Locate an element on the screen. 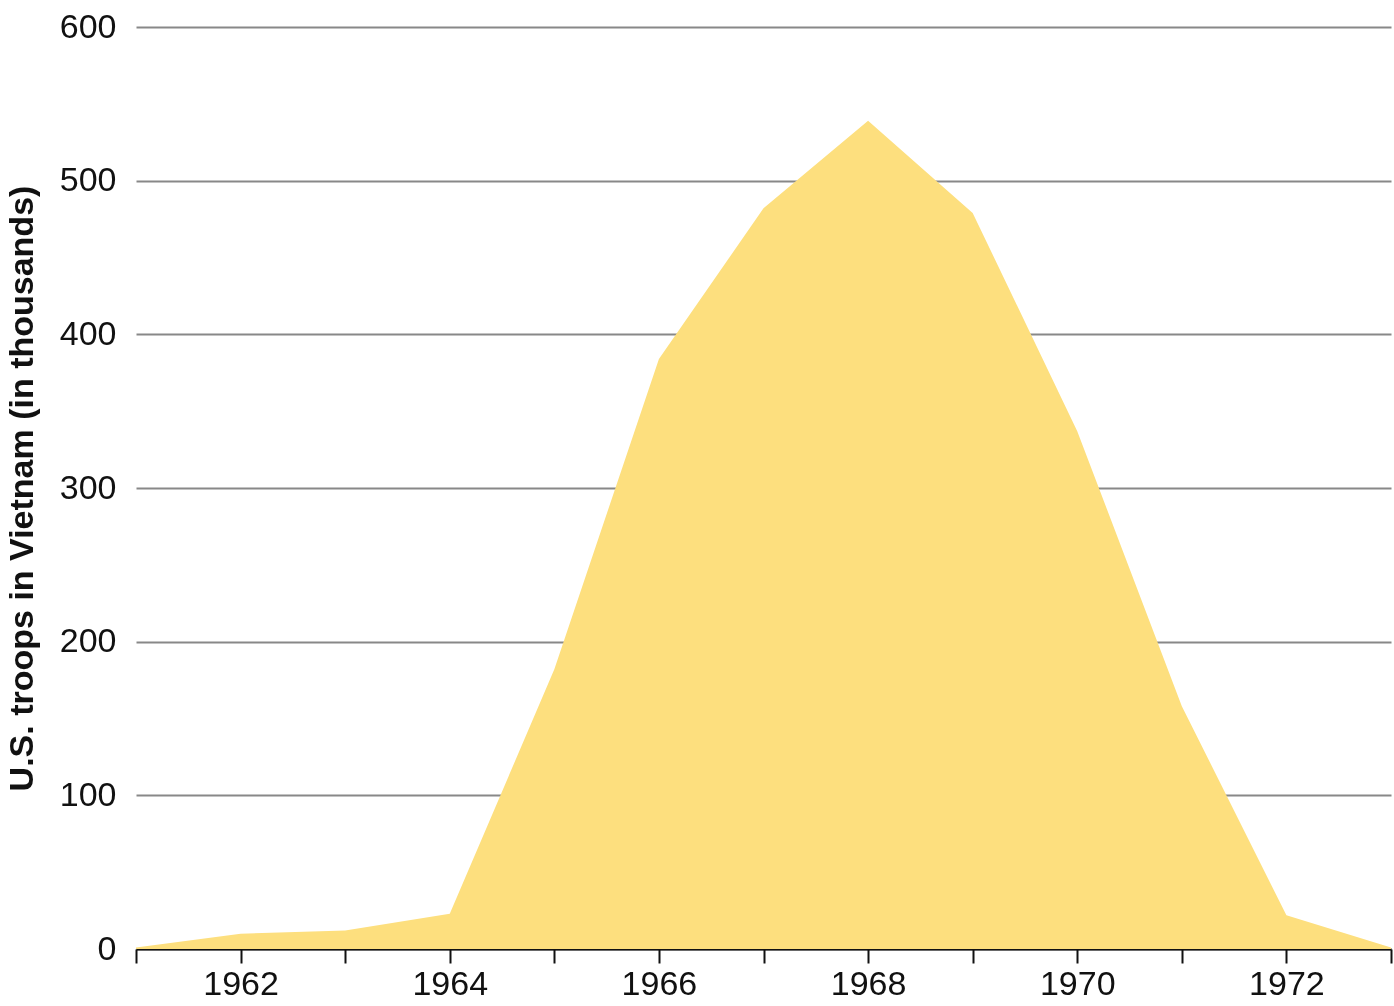 The width and height of the screenshot is (1394, 1006). y-tick-label: 200 is located at coordinates (88, 640).